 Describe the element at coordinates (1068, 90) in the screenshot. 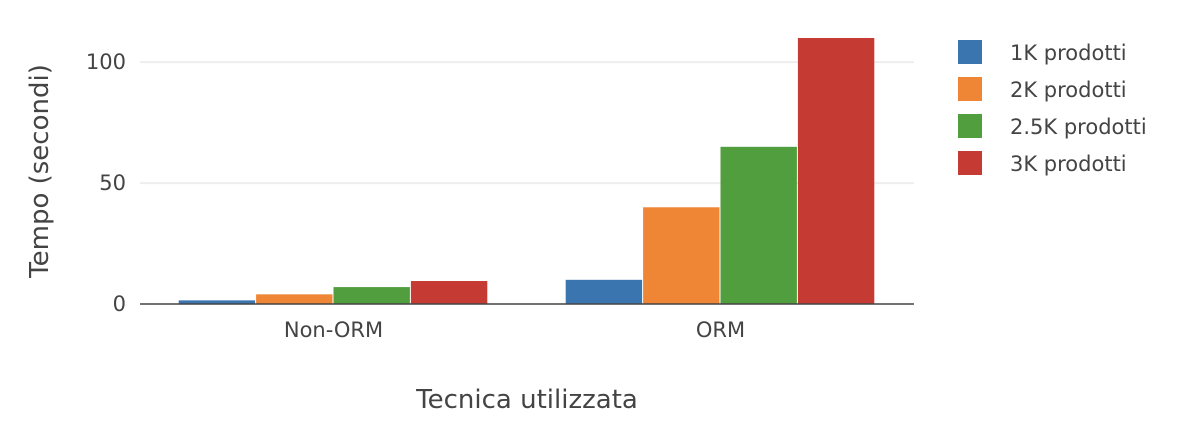

I see `legend-label: 2K prodotti` at that location.